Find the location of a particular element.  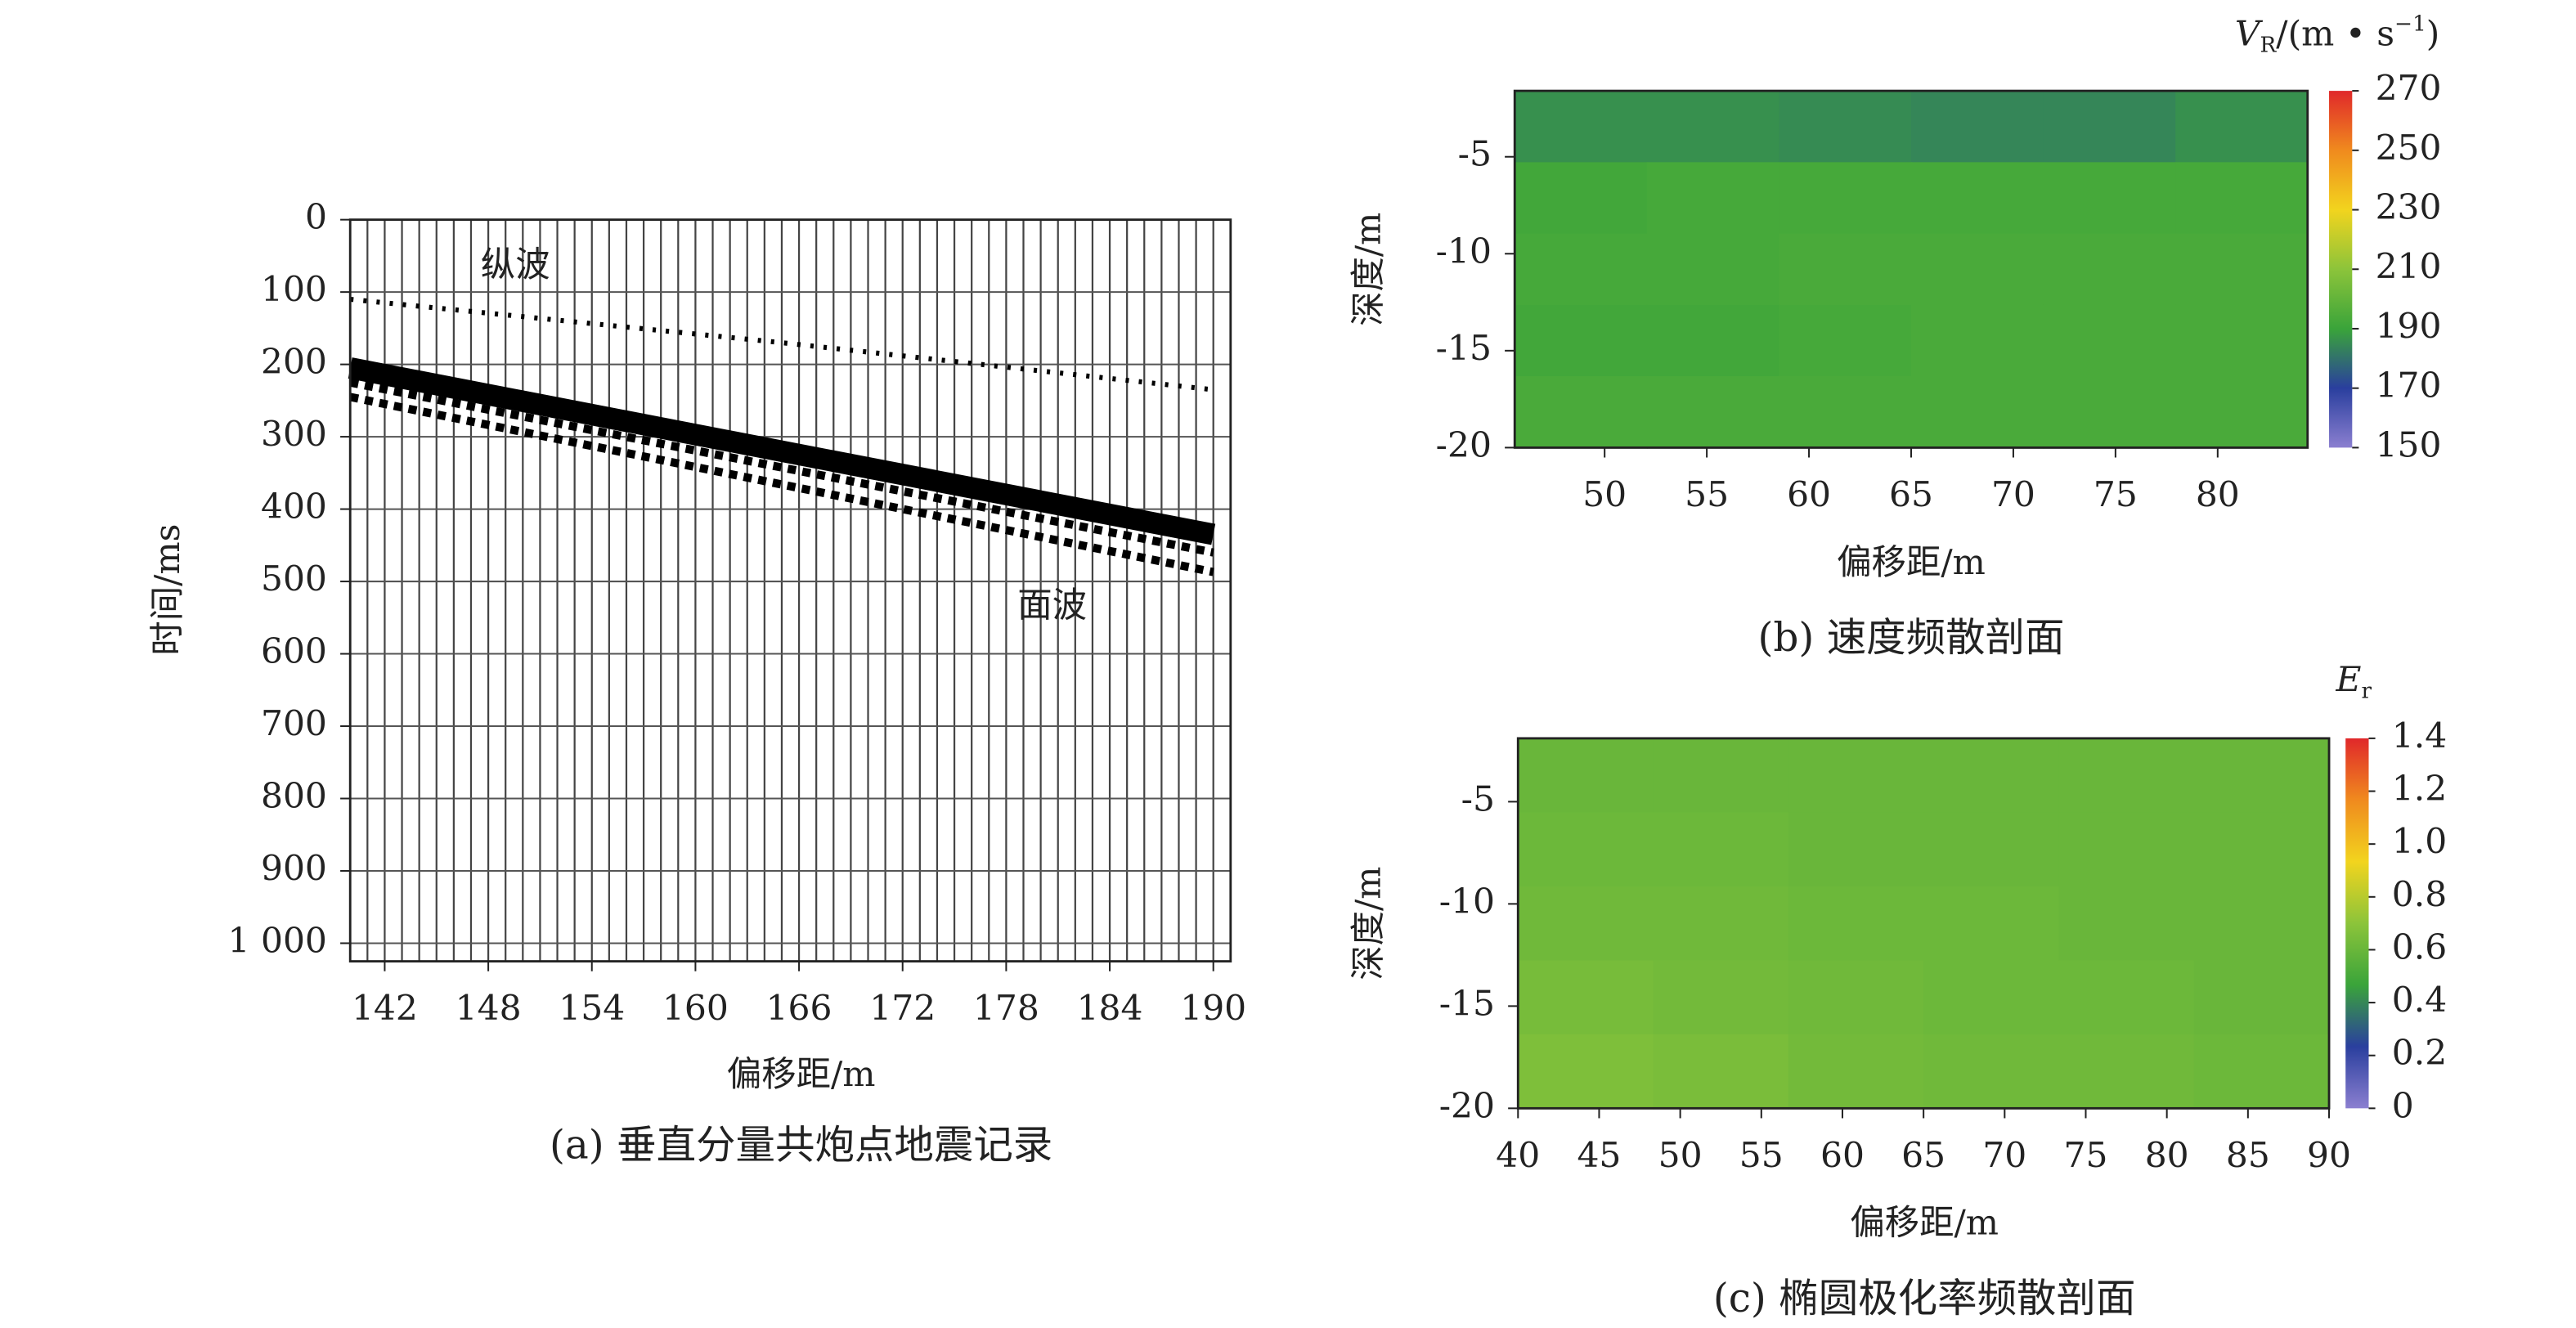

colorbar-tick-label: 0.2 is located at coordinates (2420, 1054).